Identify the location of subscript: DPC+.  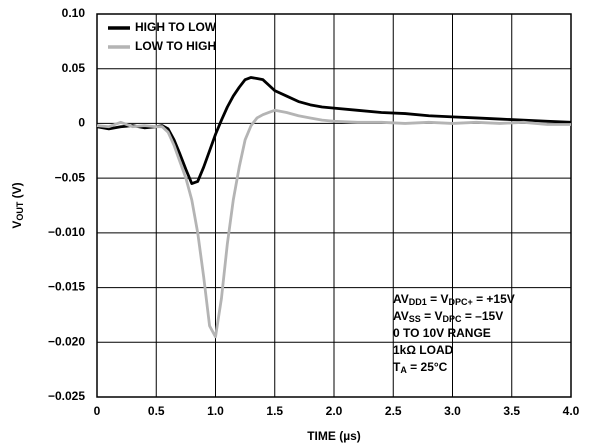
(460, 302).